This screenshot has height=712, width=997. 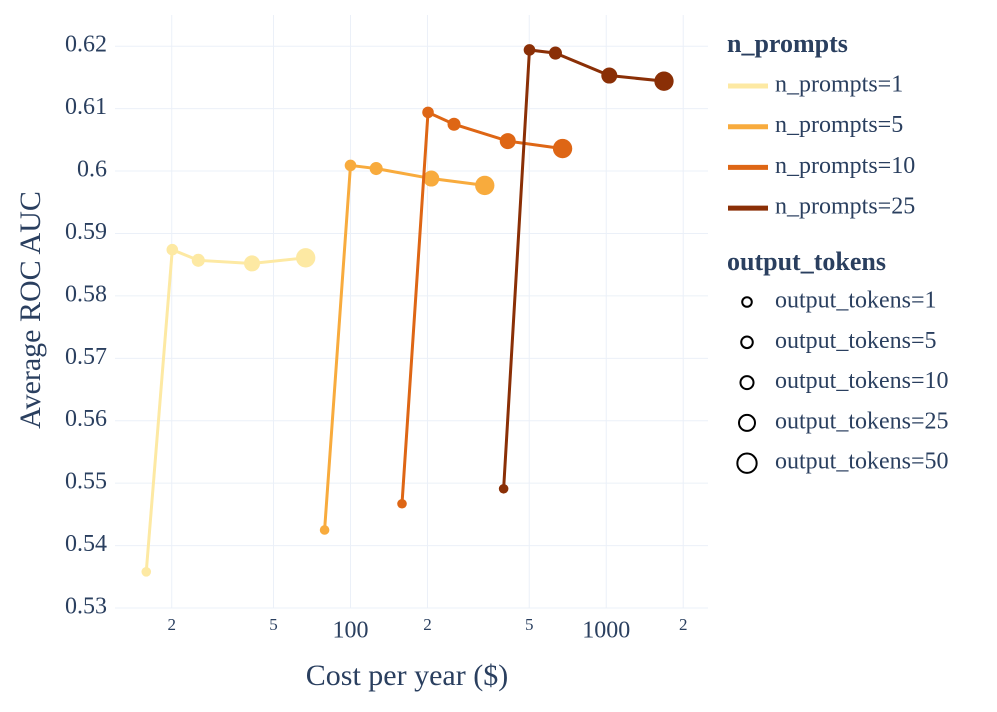 I want to click on y-tick-label: 0.54, so click(x=86, y=544).